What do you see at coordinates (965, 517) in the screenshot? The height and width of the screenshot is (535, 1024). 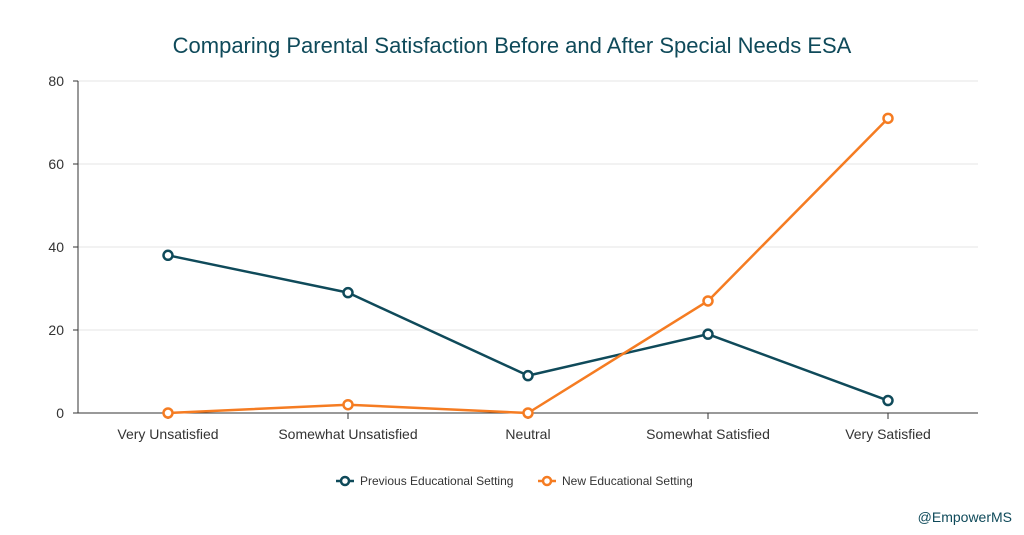 I see `credit-label: @EmpowerMS` at bounding box center [965, 517].